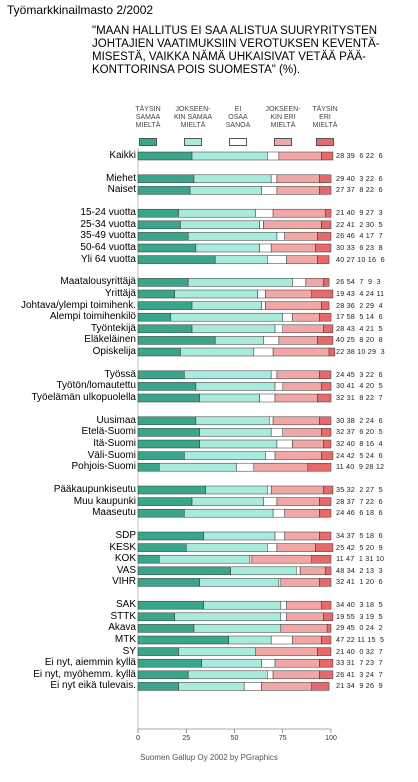 The image size is (418, 782). What do you see at coordinates (234, 738) in the screenshot?
I see `x-tick-label: 50` at bounding box center [234, 738].